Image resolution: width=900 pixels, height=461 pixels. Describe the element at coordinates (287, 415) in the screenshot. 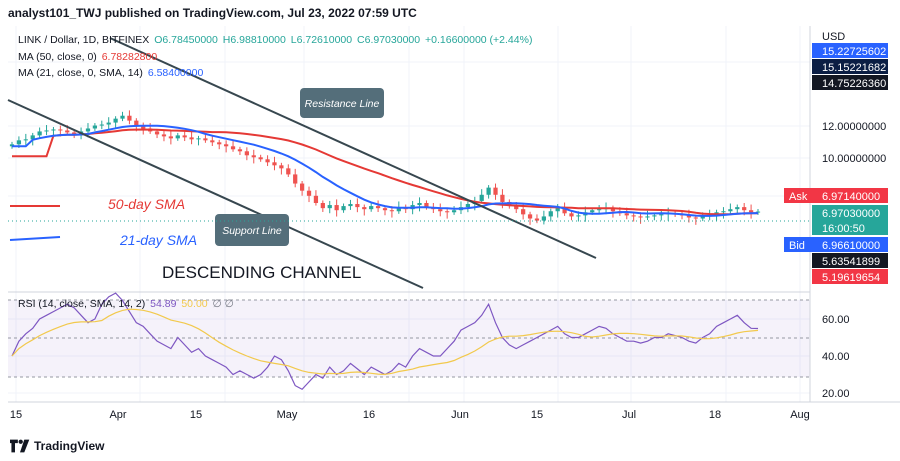

I see `time-tick-label: May` at that location.